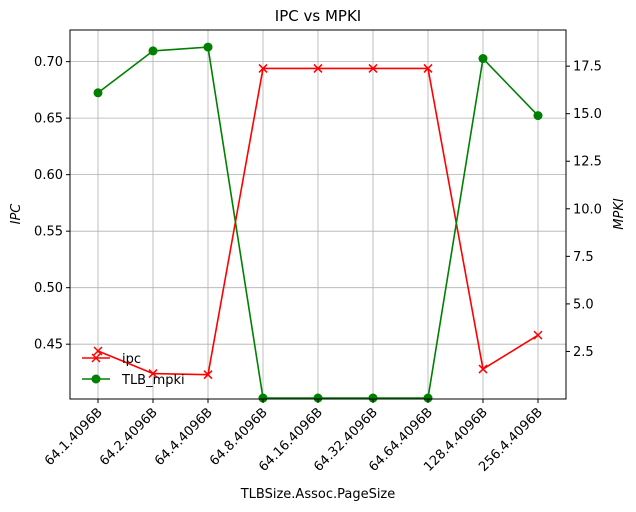 The height and width of the screenshot is (512, 636). Describe the element at coordinates (48, 119) in the screenshot. I see `y-left-tick-label: 0.65` at that location.